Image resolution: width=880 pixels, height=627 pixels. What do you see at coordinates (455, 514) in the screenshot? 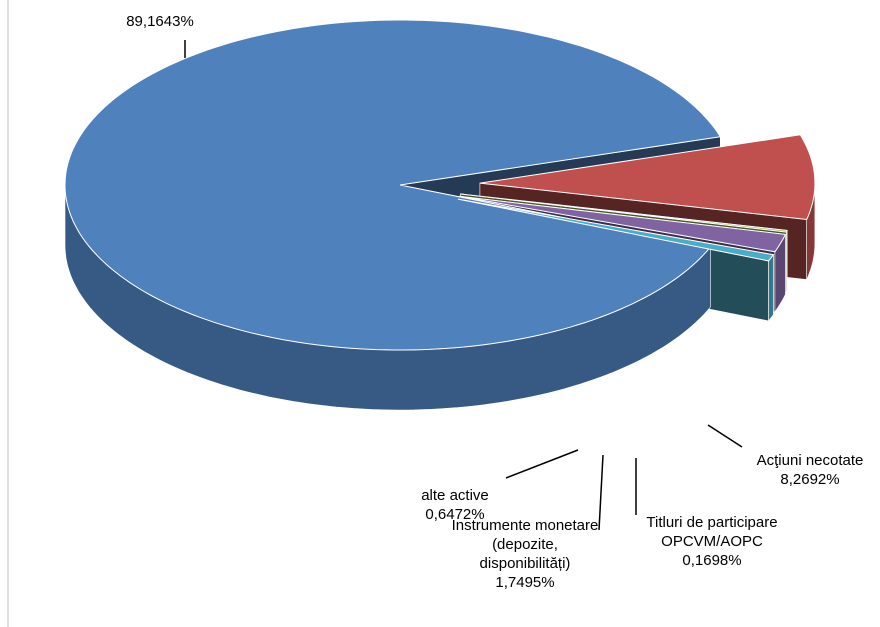
I see `value-label: 0,6472%` at bounding box center [455, 514].